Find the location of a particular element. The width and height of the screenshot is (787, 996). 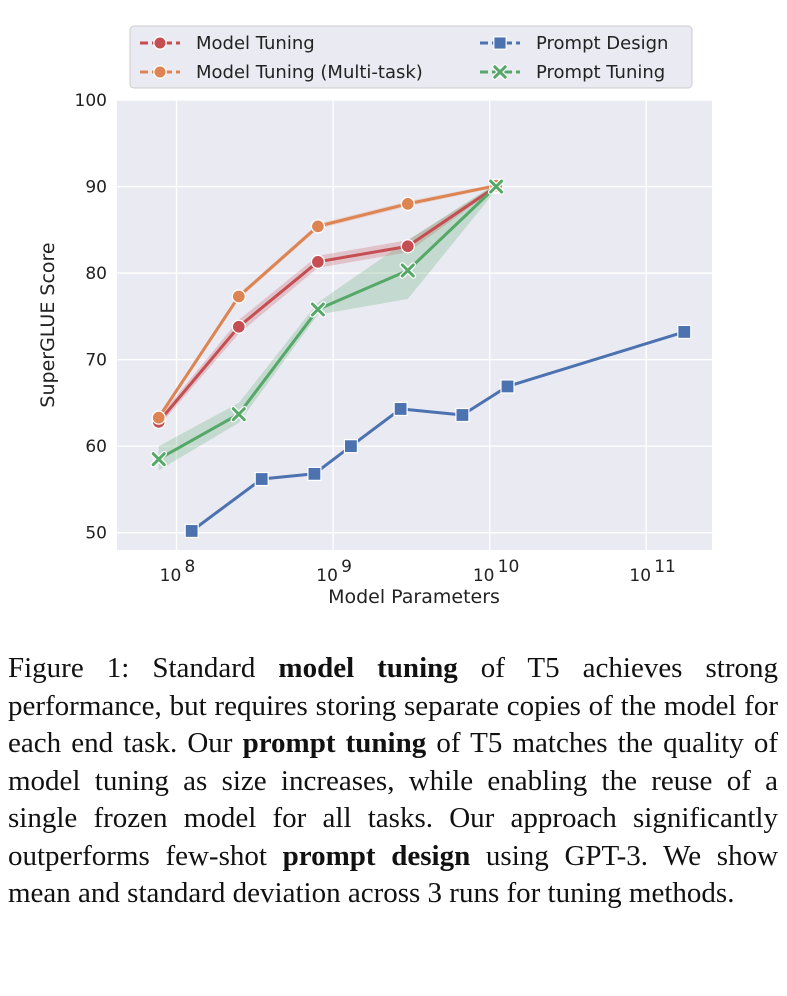

prompt-tuning-point-3-cross is located at coordinates (407, 270).